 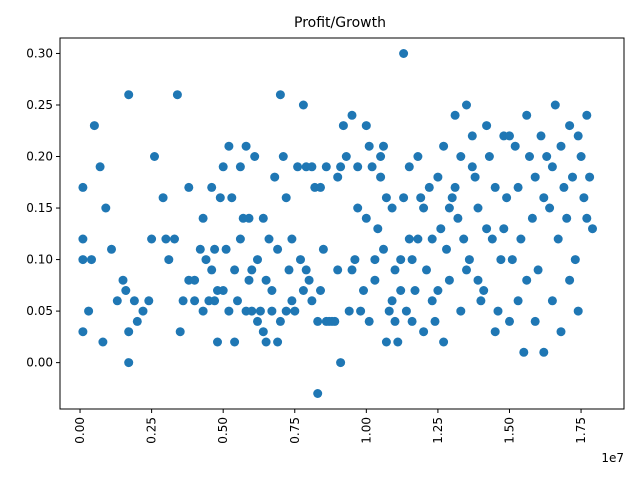 I want to click on x-tick-label: 0.25, so click(x=152, y=430).